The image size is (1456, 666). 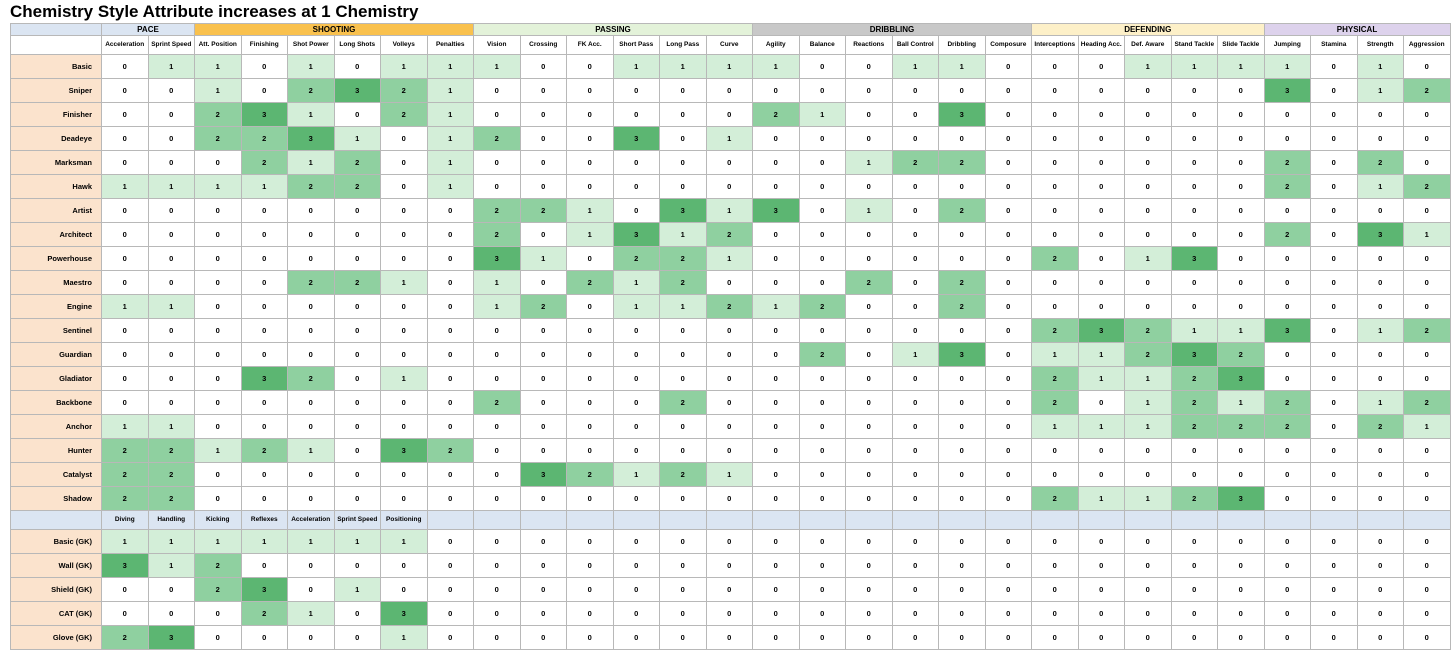 What do you see at coordinates (730, 378) in the screenshot?
I see `table-row: Gladiator 0 0 0 3 2 0 1 0 0 0 0 0 0 0 0 0 0 0 0 0 2 1 1 2 3 0 0 0 0` at bounding box center [730, 378].